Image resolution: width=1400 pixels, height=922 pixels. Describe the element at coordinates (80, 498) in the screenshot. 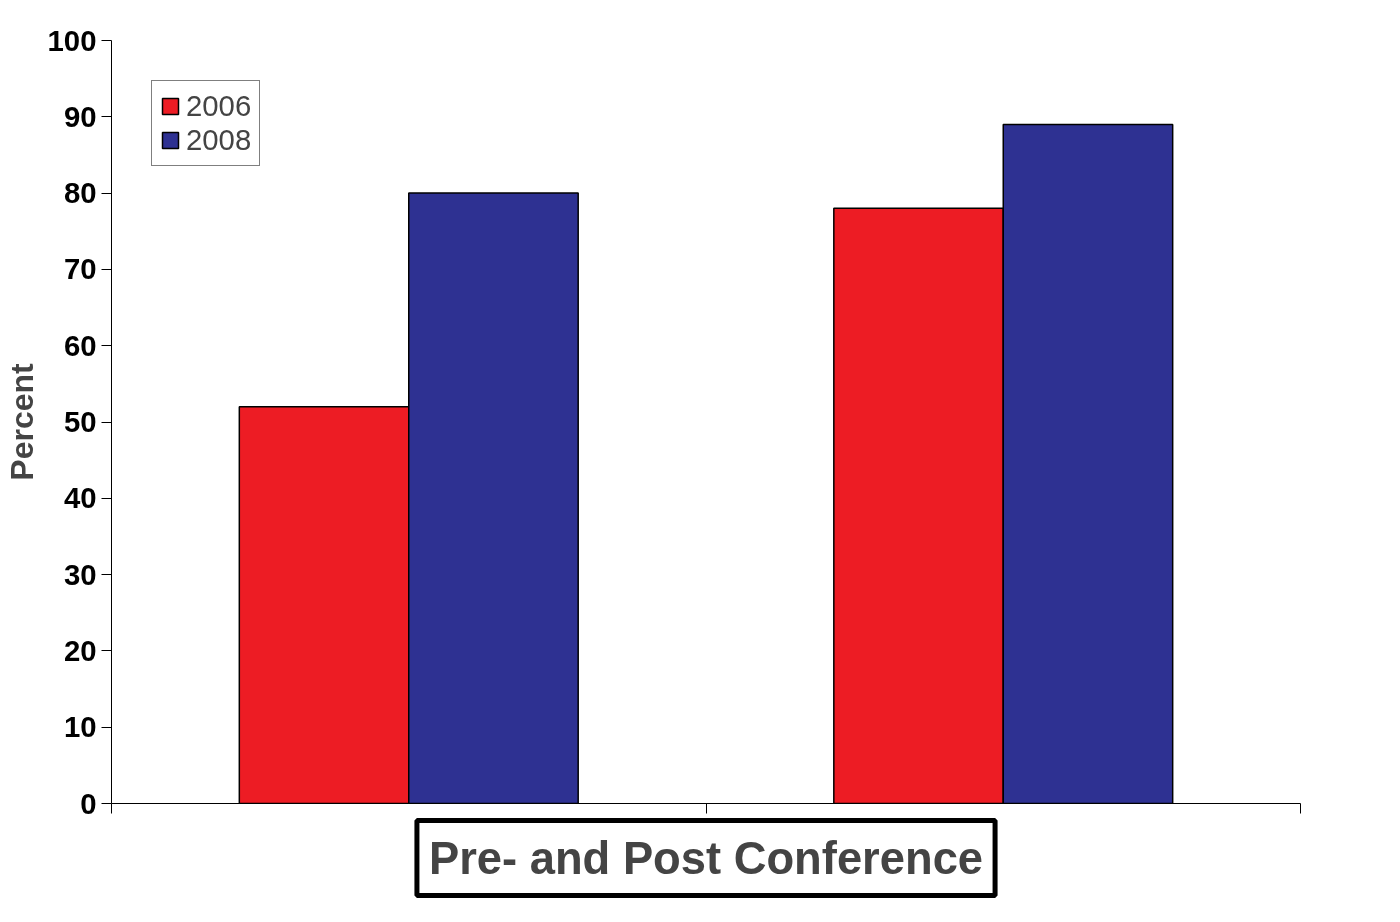

I see `y-tick-label: 40` at that location.